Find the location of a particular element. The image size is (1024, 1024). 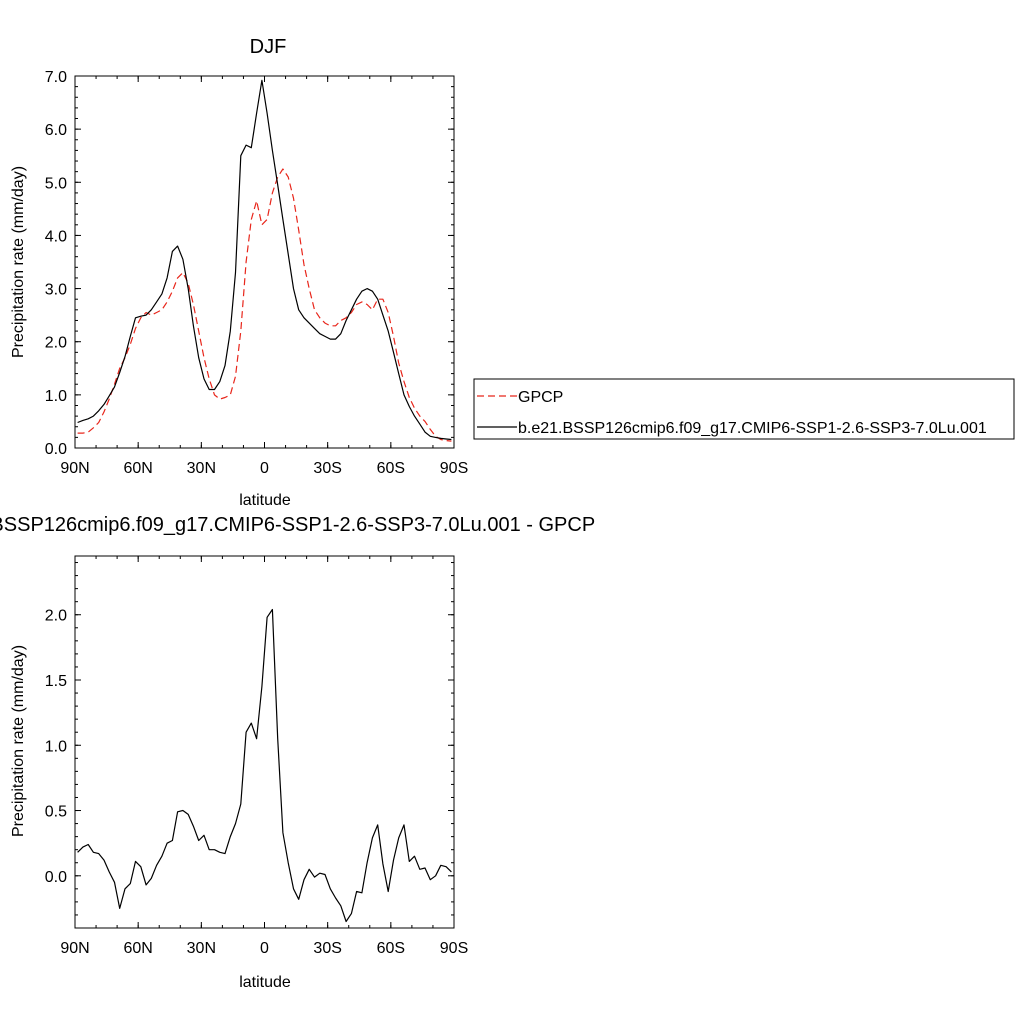

top-panel-frame is located at coordinates (264, 262).